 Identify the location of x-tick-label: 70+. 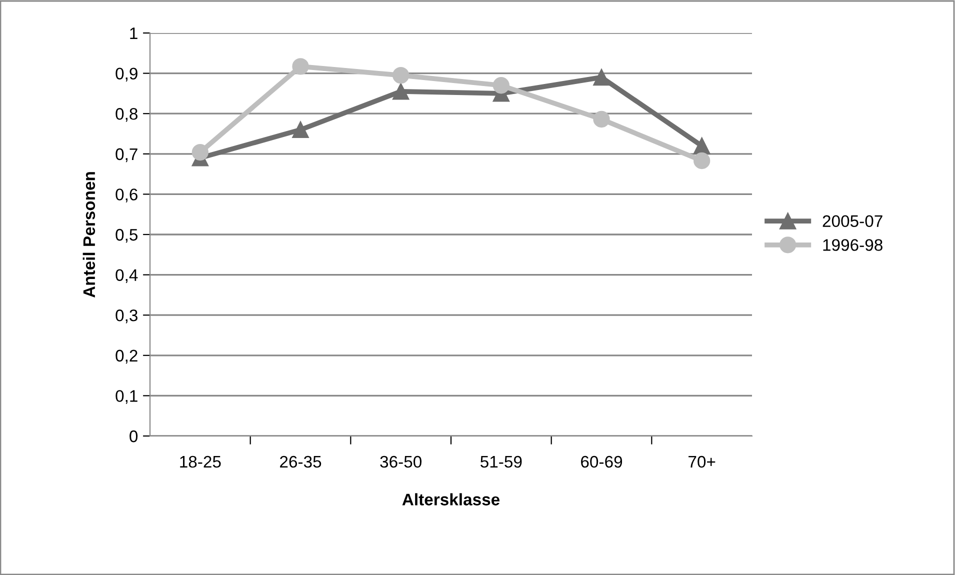
(702, 462).